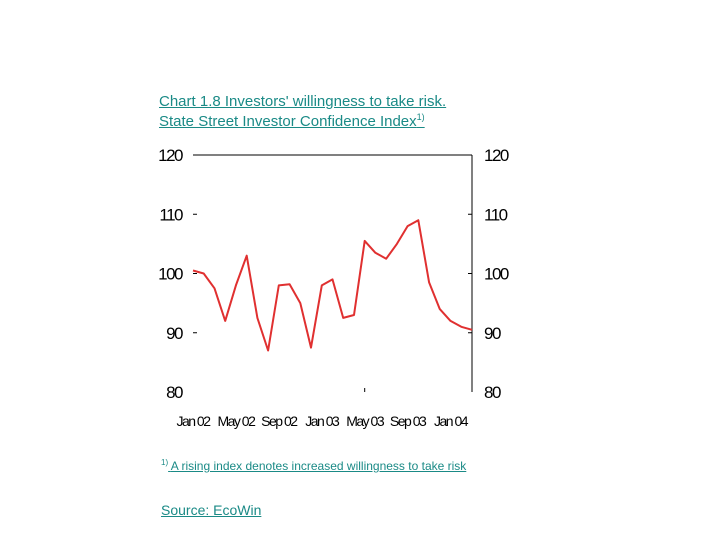 The height and width of the screenshot is (540, 720). I want to click on title-footnote-marker: 1), so click(420, 117).